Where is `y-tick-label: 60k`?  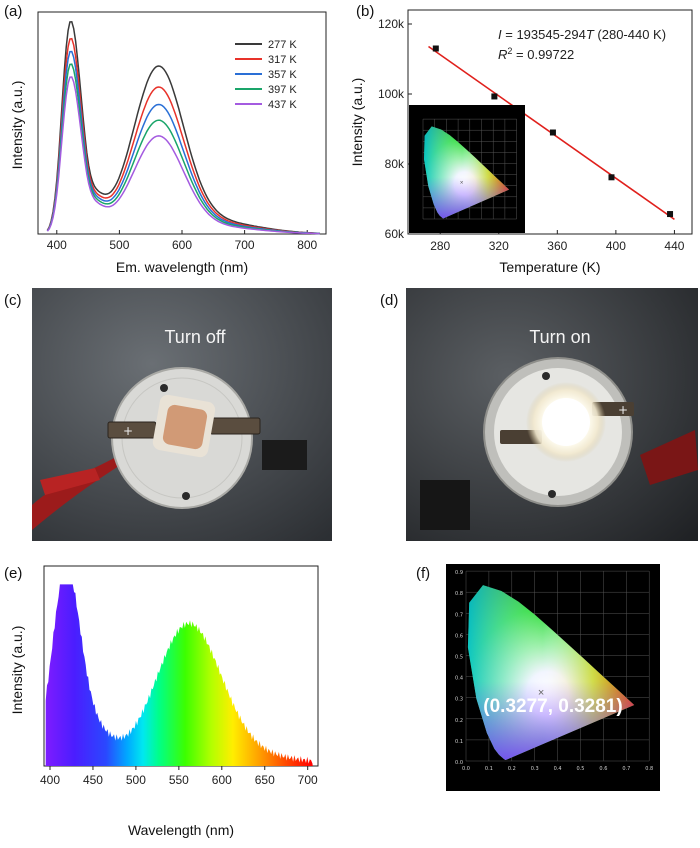 y-tick-label: 60k is located at coordinates (395, 234).